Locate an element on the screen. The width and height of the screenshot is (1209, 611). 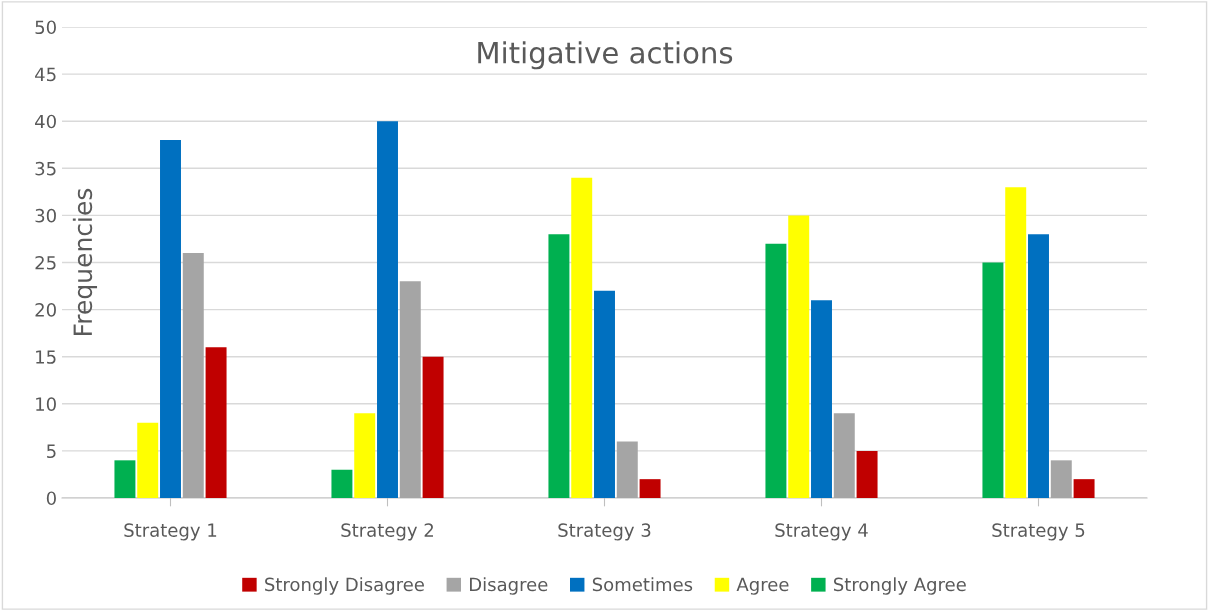
y-tick-label: 45 is located at coordinates (45, 74).